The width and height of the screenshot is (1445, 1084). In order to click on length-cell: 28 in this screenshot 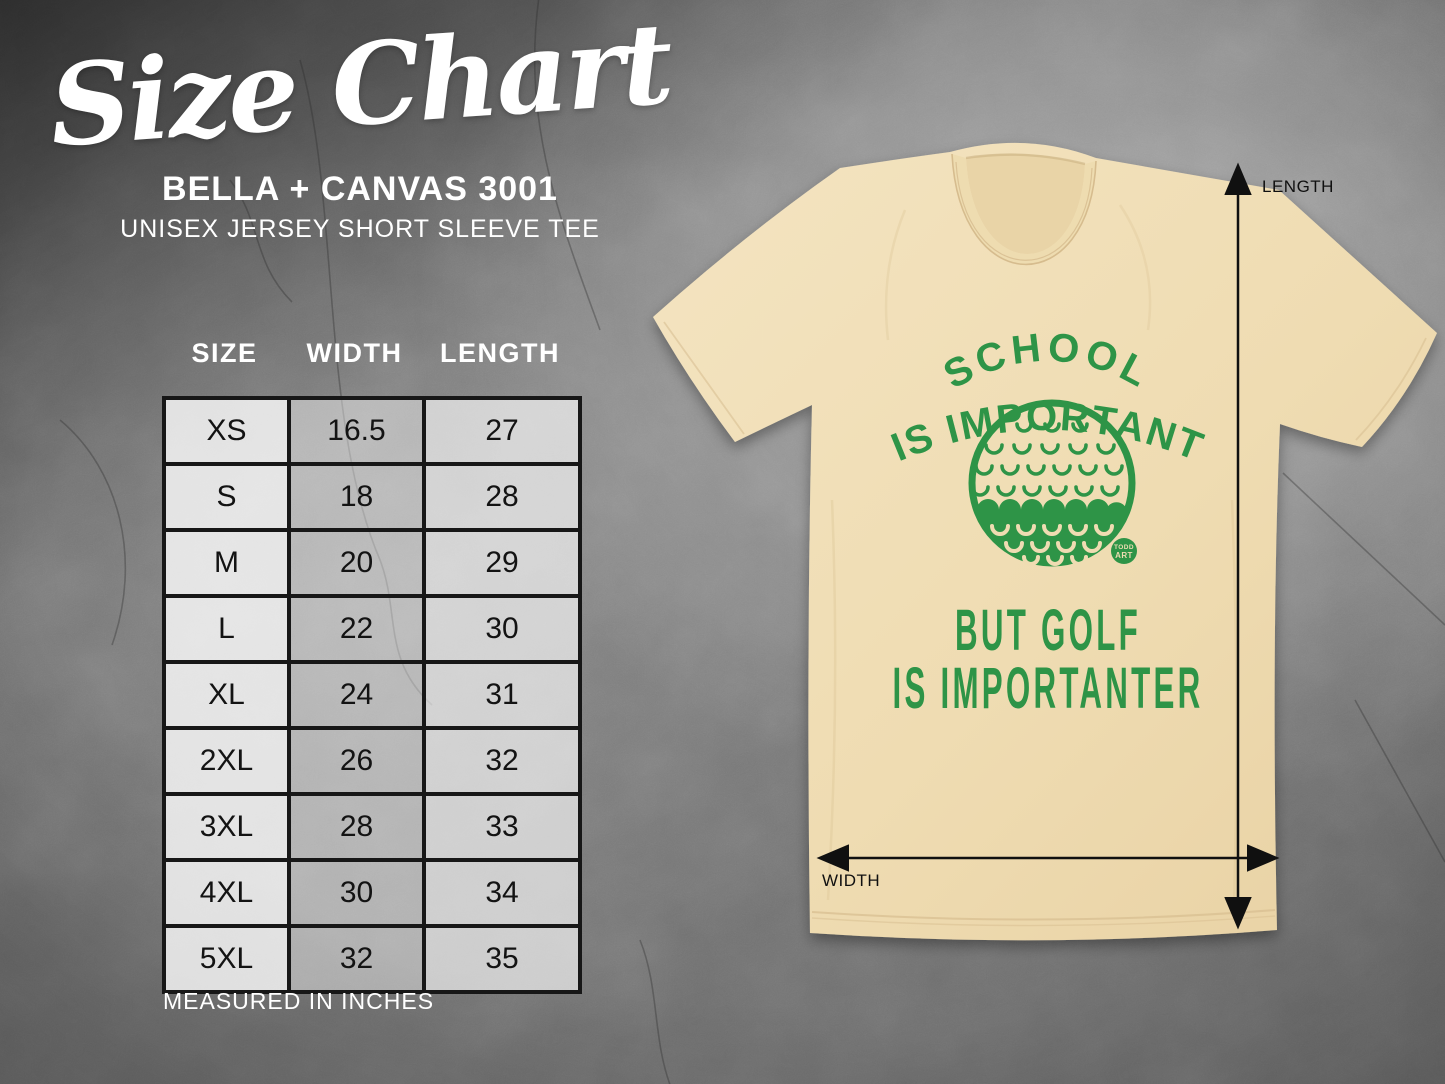, I will do `click(502, 497)`.